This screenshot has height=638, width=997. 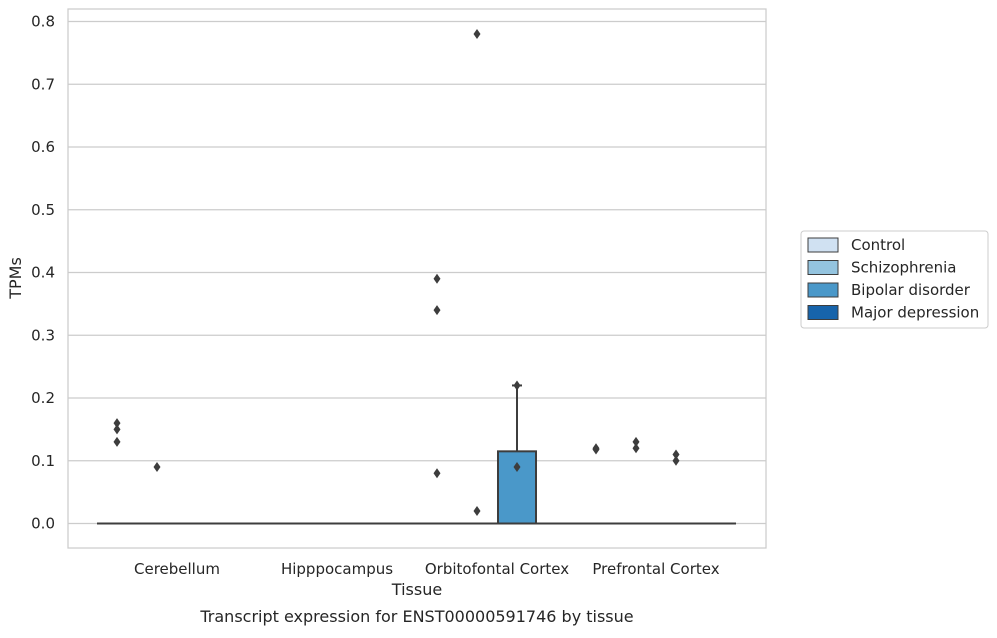 I want to click on legend-frame, so click(x=894, y=279).